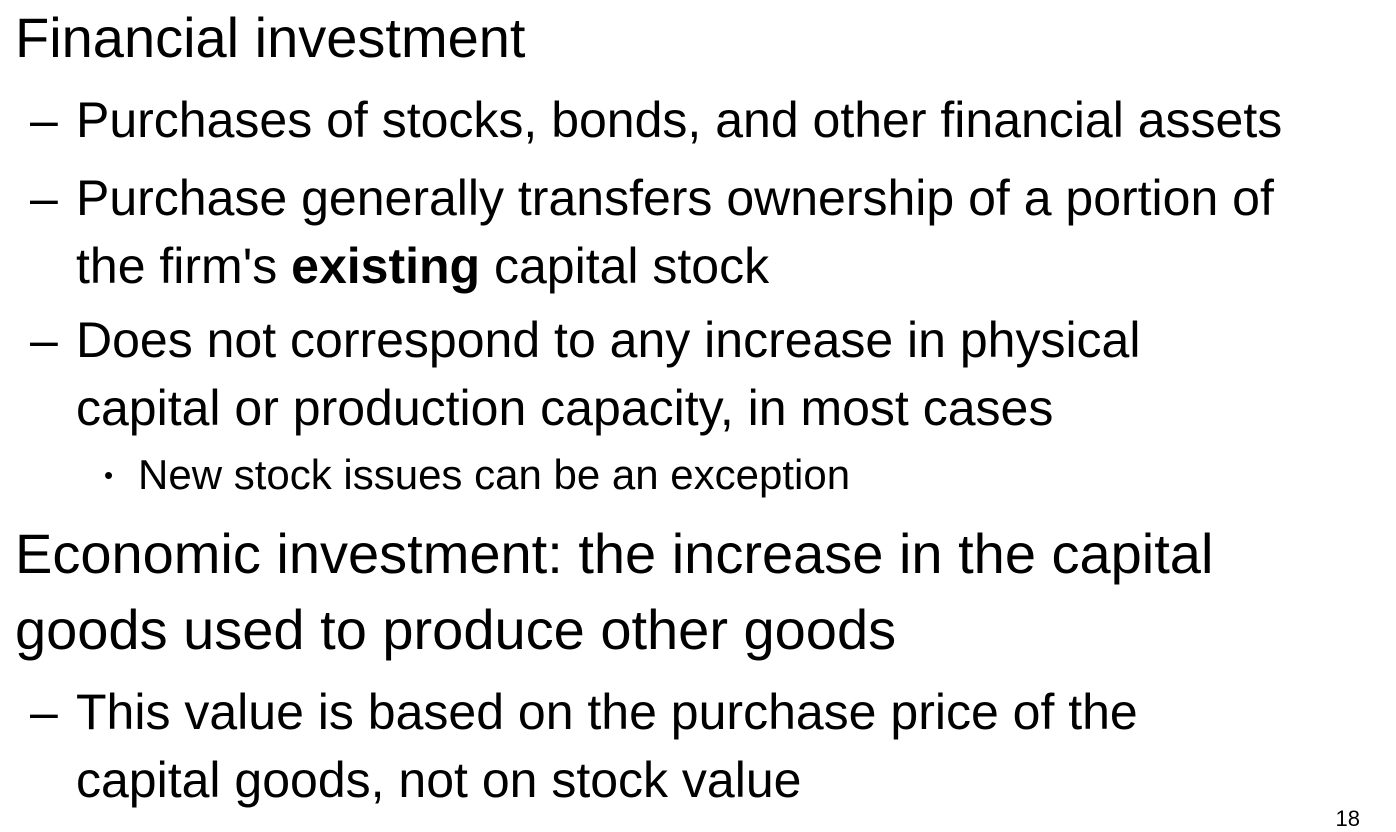 The width and height of the screenshot is (1396, 832). What do you see at coordinates (439, 780) in the screenshot?
I see `bullet-text-line2: capital goods, not on stock value` at bounding box center [439, 780].